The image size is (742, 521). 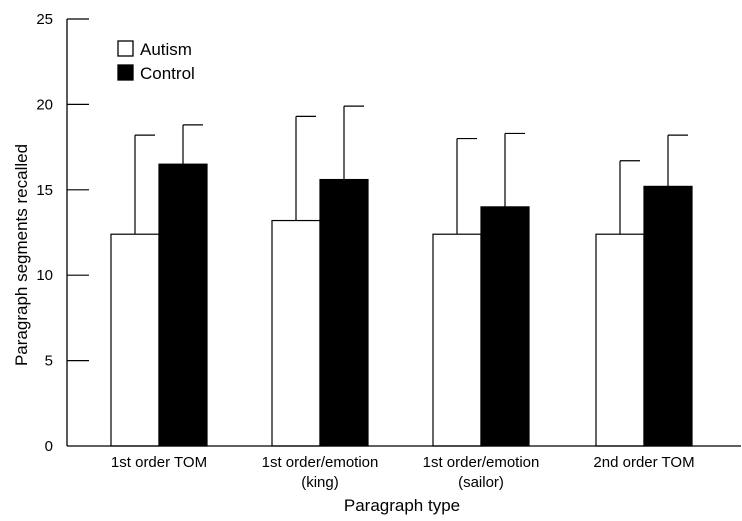 I want to click on y-tick-label: 20, so click(x=44, y=104).